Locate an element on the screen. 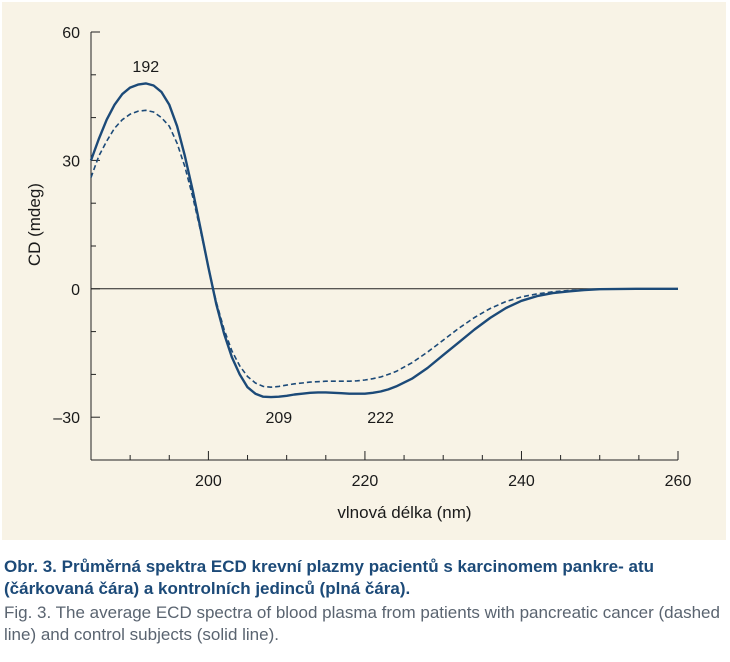 The width and height of the screenshot is (730, 662). peak-label: 222 is located at coordinates (380, 418).